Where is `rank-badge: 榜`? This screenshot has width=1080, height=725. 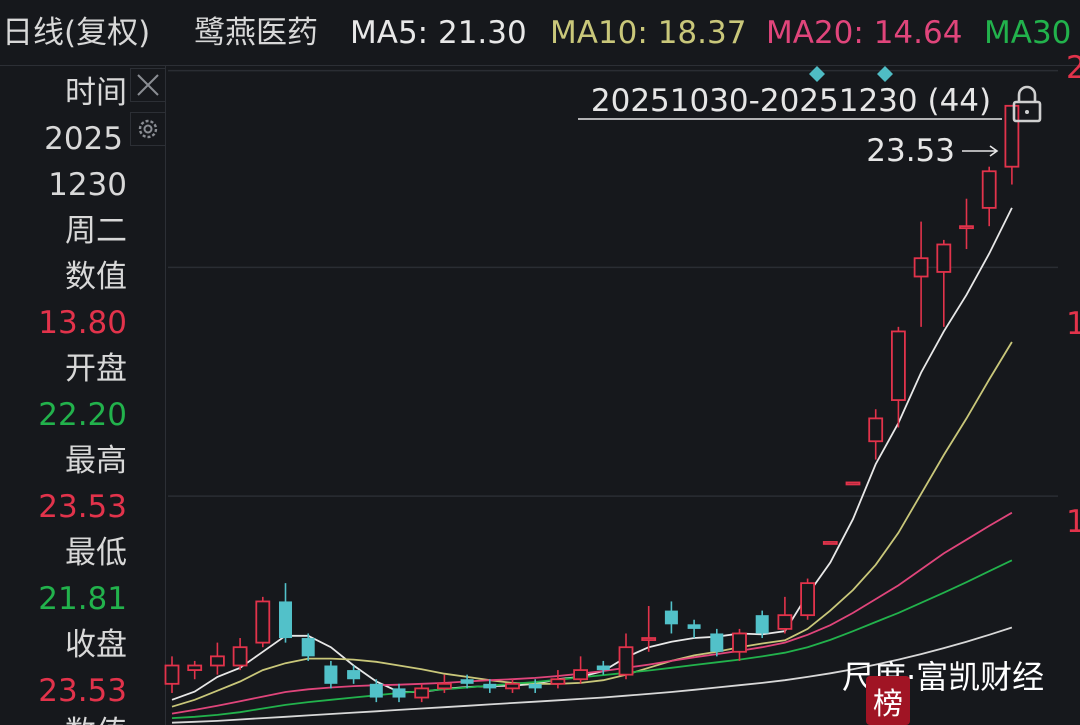
rank-badge: 榜 is located at coordinates (888, 700).